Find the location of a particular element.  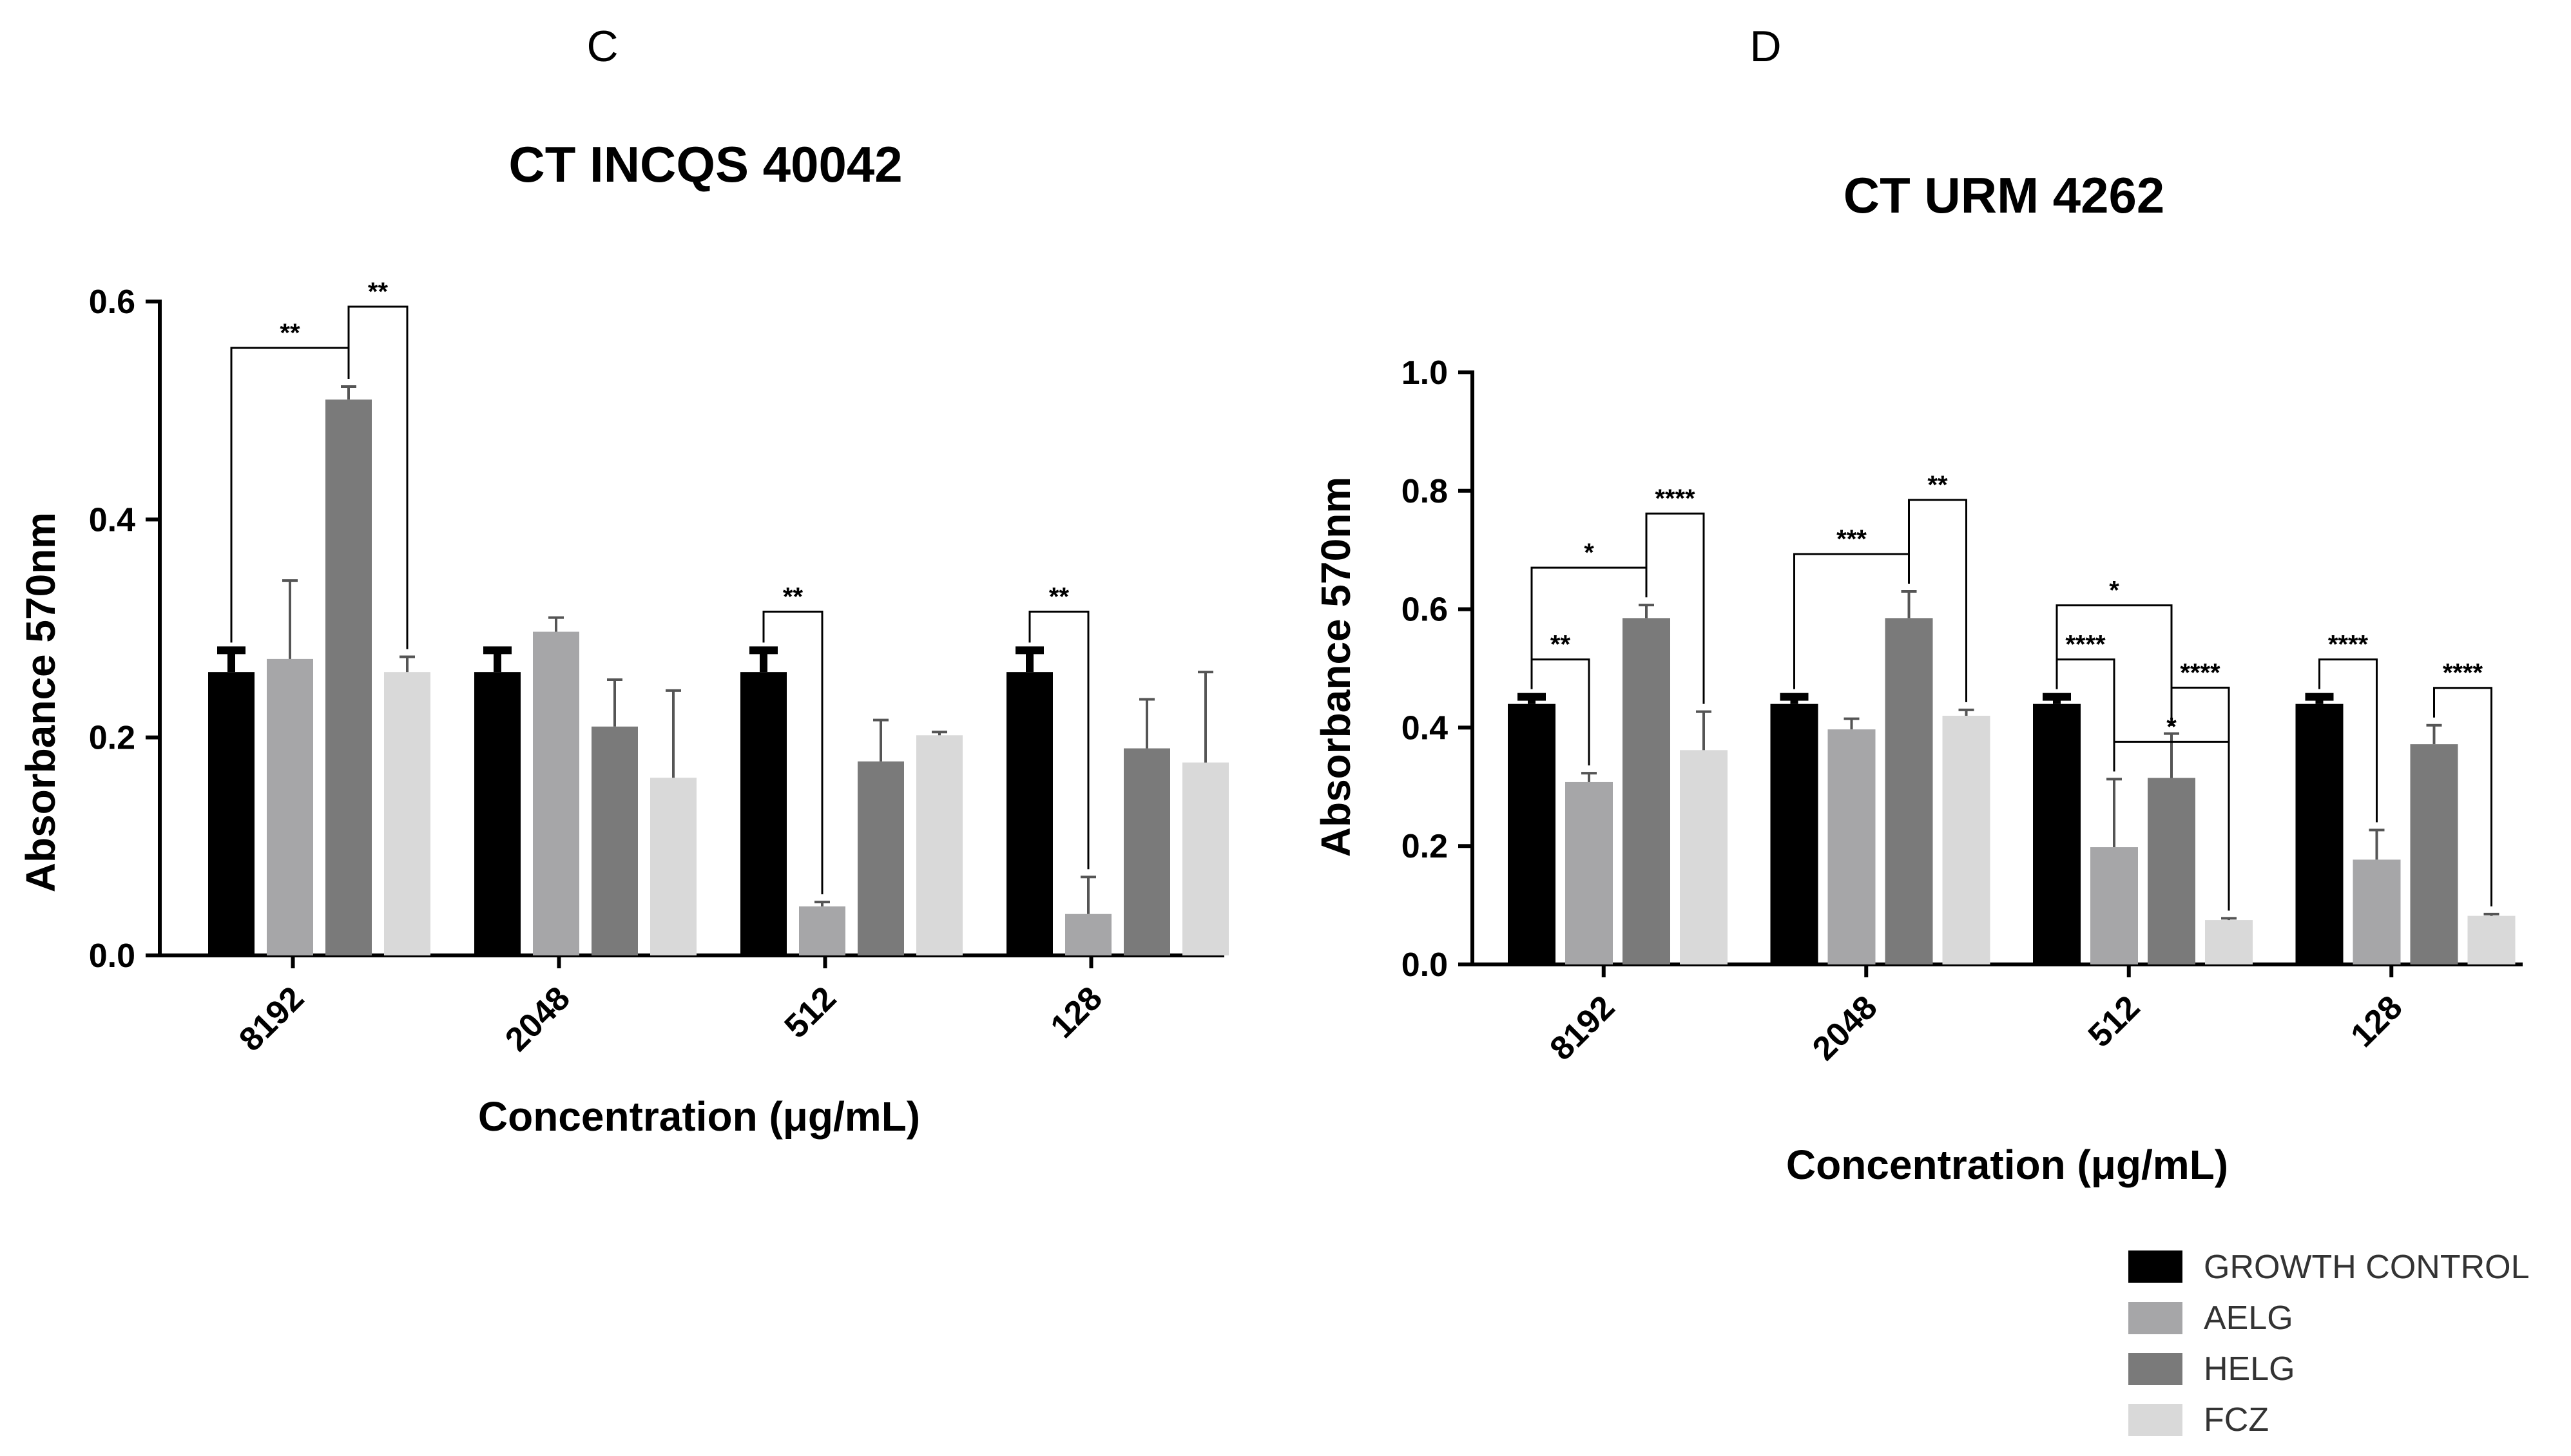

y-tick-label-d: 0.6 is located at coordinates (1425, 610).